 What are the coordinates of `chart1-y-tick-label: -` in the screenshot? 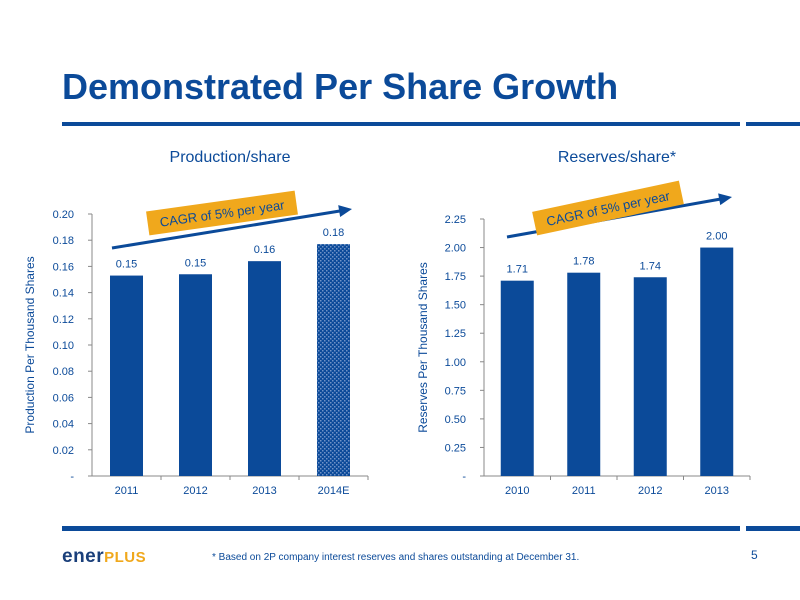 It's located at (72, 477).